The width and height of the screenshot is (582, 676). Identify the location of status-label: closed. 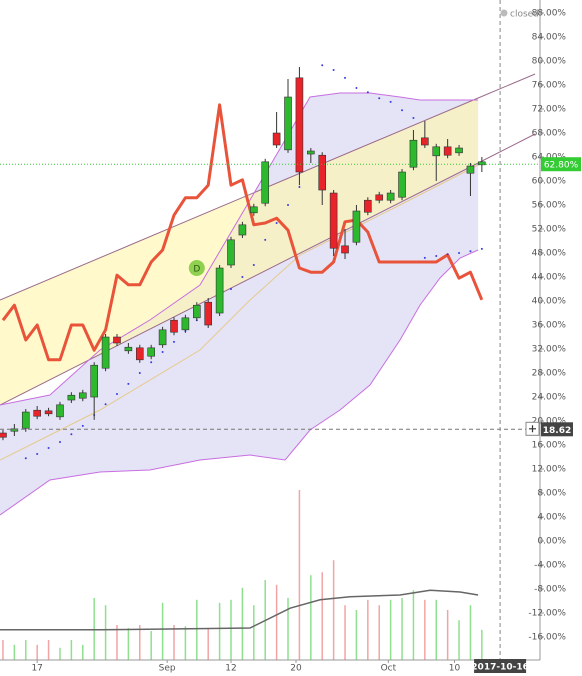
(524, 15).